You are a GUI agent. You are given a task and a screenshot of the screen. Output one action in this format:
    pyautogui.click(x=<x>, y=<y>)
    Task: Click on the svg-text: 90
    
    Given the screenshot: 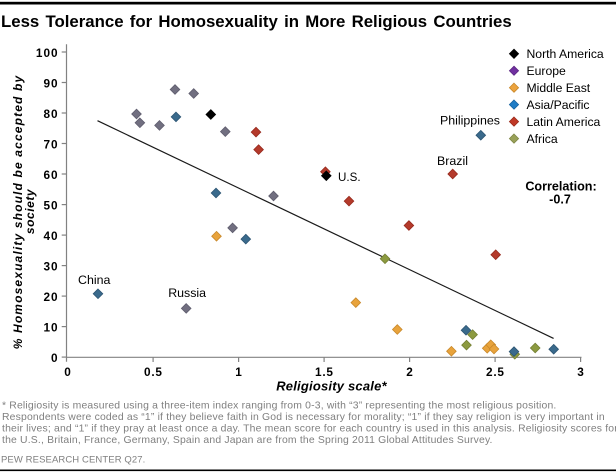 What is the action you would take?
    pyautogui.click(x=50, y=84)
    